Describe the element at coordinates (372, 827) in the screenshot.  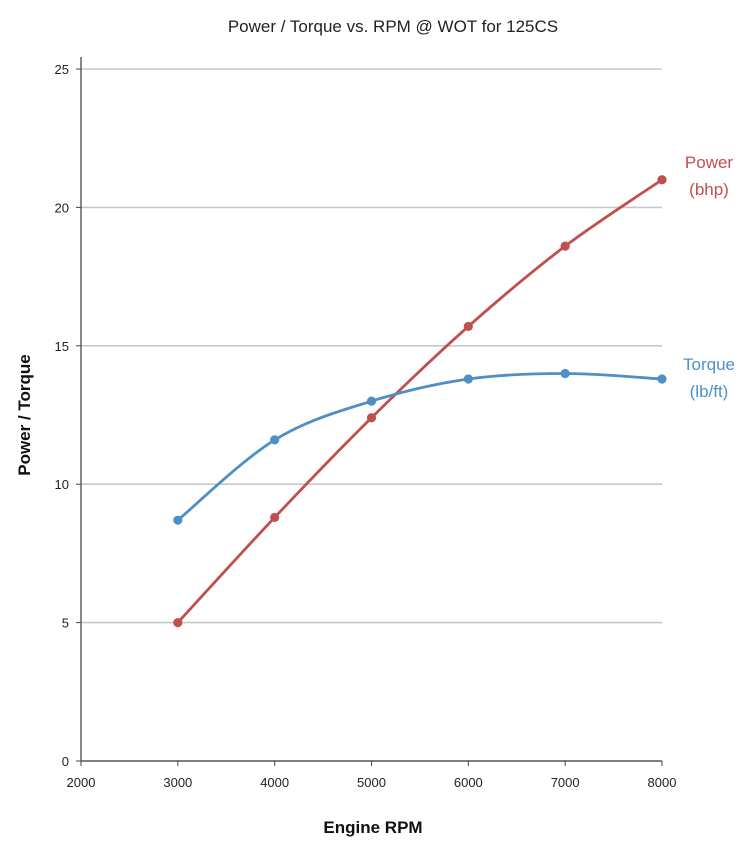
I see `x-axis-title: Engine RPM` at that location.